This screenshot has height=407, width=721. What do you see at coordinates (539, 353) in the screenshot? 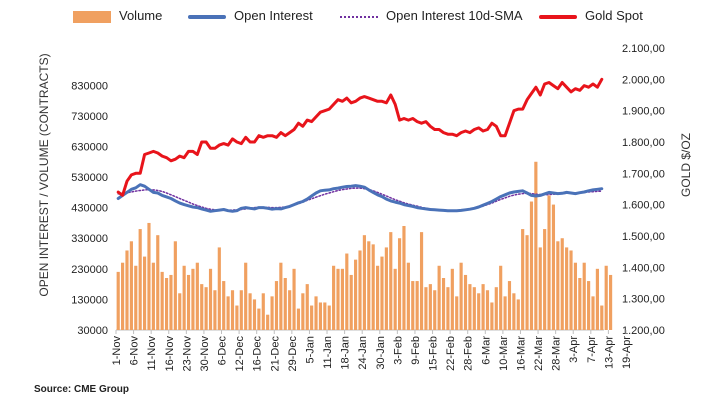
I see `x-tick-label: 22-Mar` at bounding box center [539, 353].